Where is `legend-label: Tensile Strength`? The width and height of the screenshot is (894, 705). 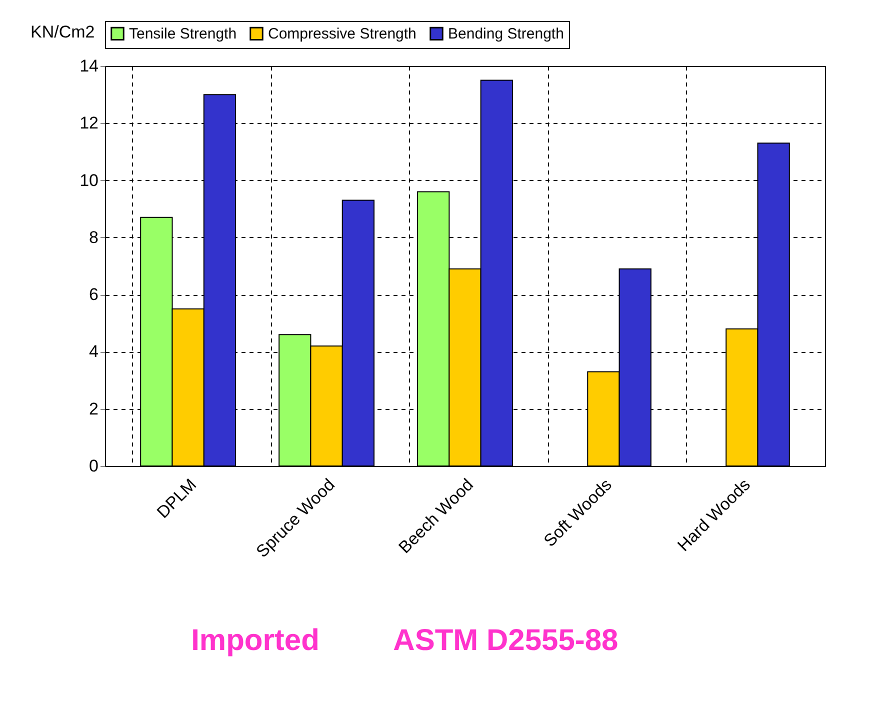
legend-label: Tensile Strength is located at coordinates (183, 34).